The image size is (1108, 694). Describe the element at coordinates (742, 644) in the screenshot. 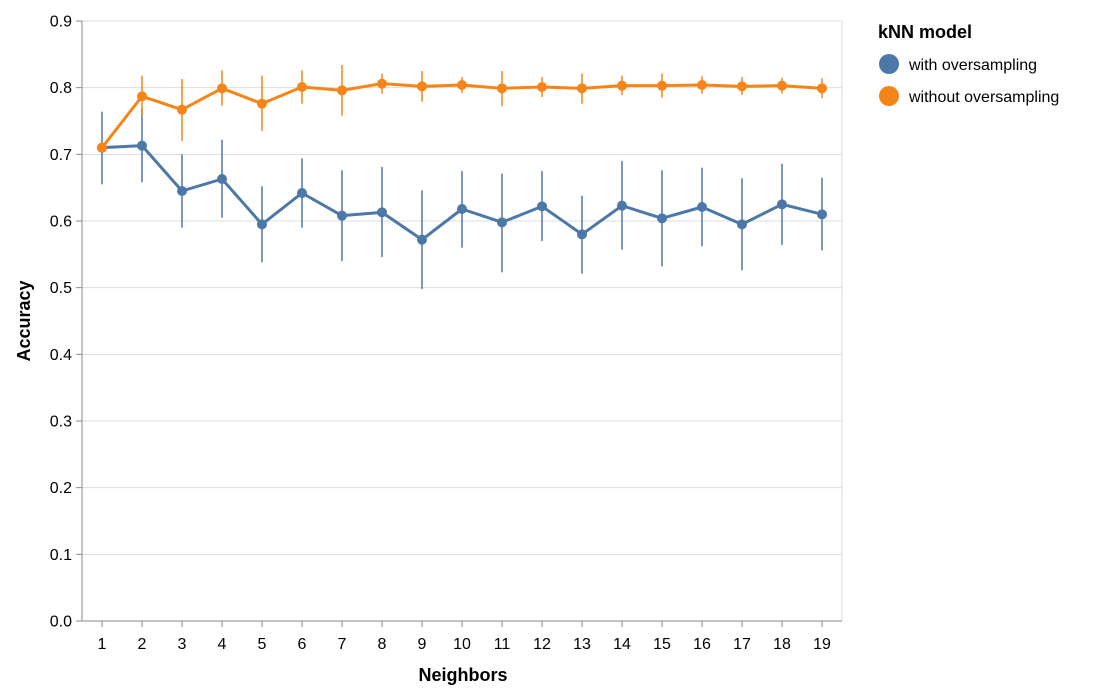

I see `x-tick-label: 17` at that location.